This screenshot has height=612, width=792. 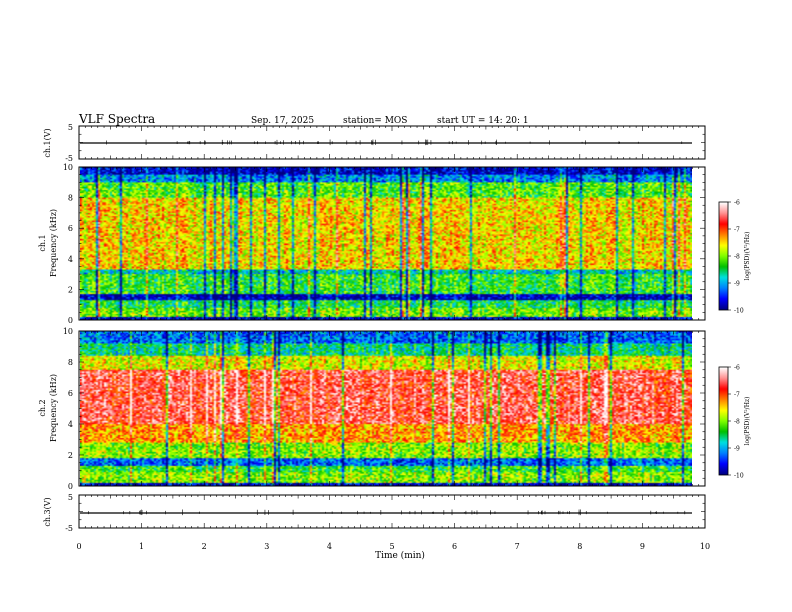 I want to click on ch1-spectrogram-ylabel-channel: ch.1, so click(x=42, y=242).